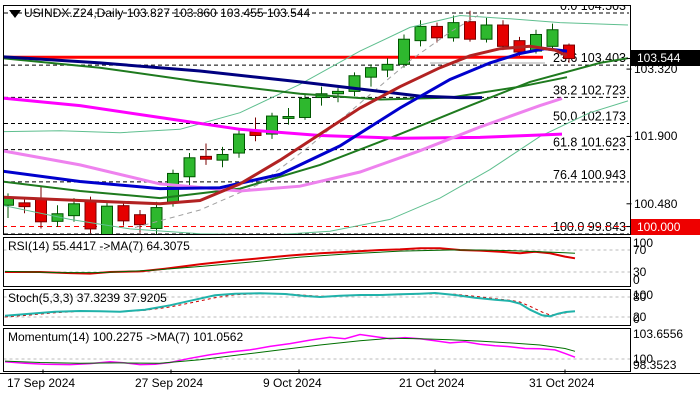  Describe the element at coordinates (589, 175) in the screenshot. I see `fib-label: 76.4 100.943` at that location.